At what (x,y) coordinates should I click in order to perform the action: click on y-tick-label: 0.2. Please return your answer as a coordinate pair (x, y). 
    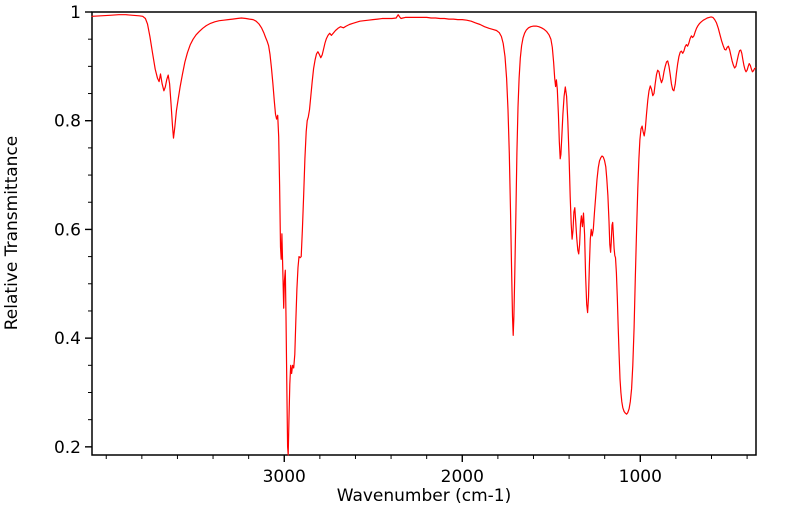
    Looking at the image, I should click on (67, 448).